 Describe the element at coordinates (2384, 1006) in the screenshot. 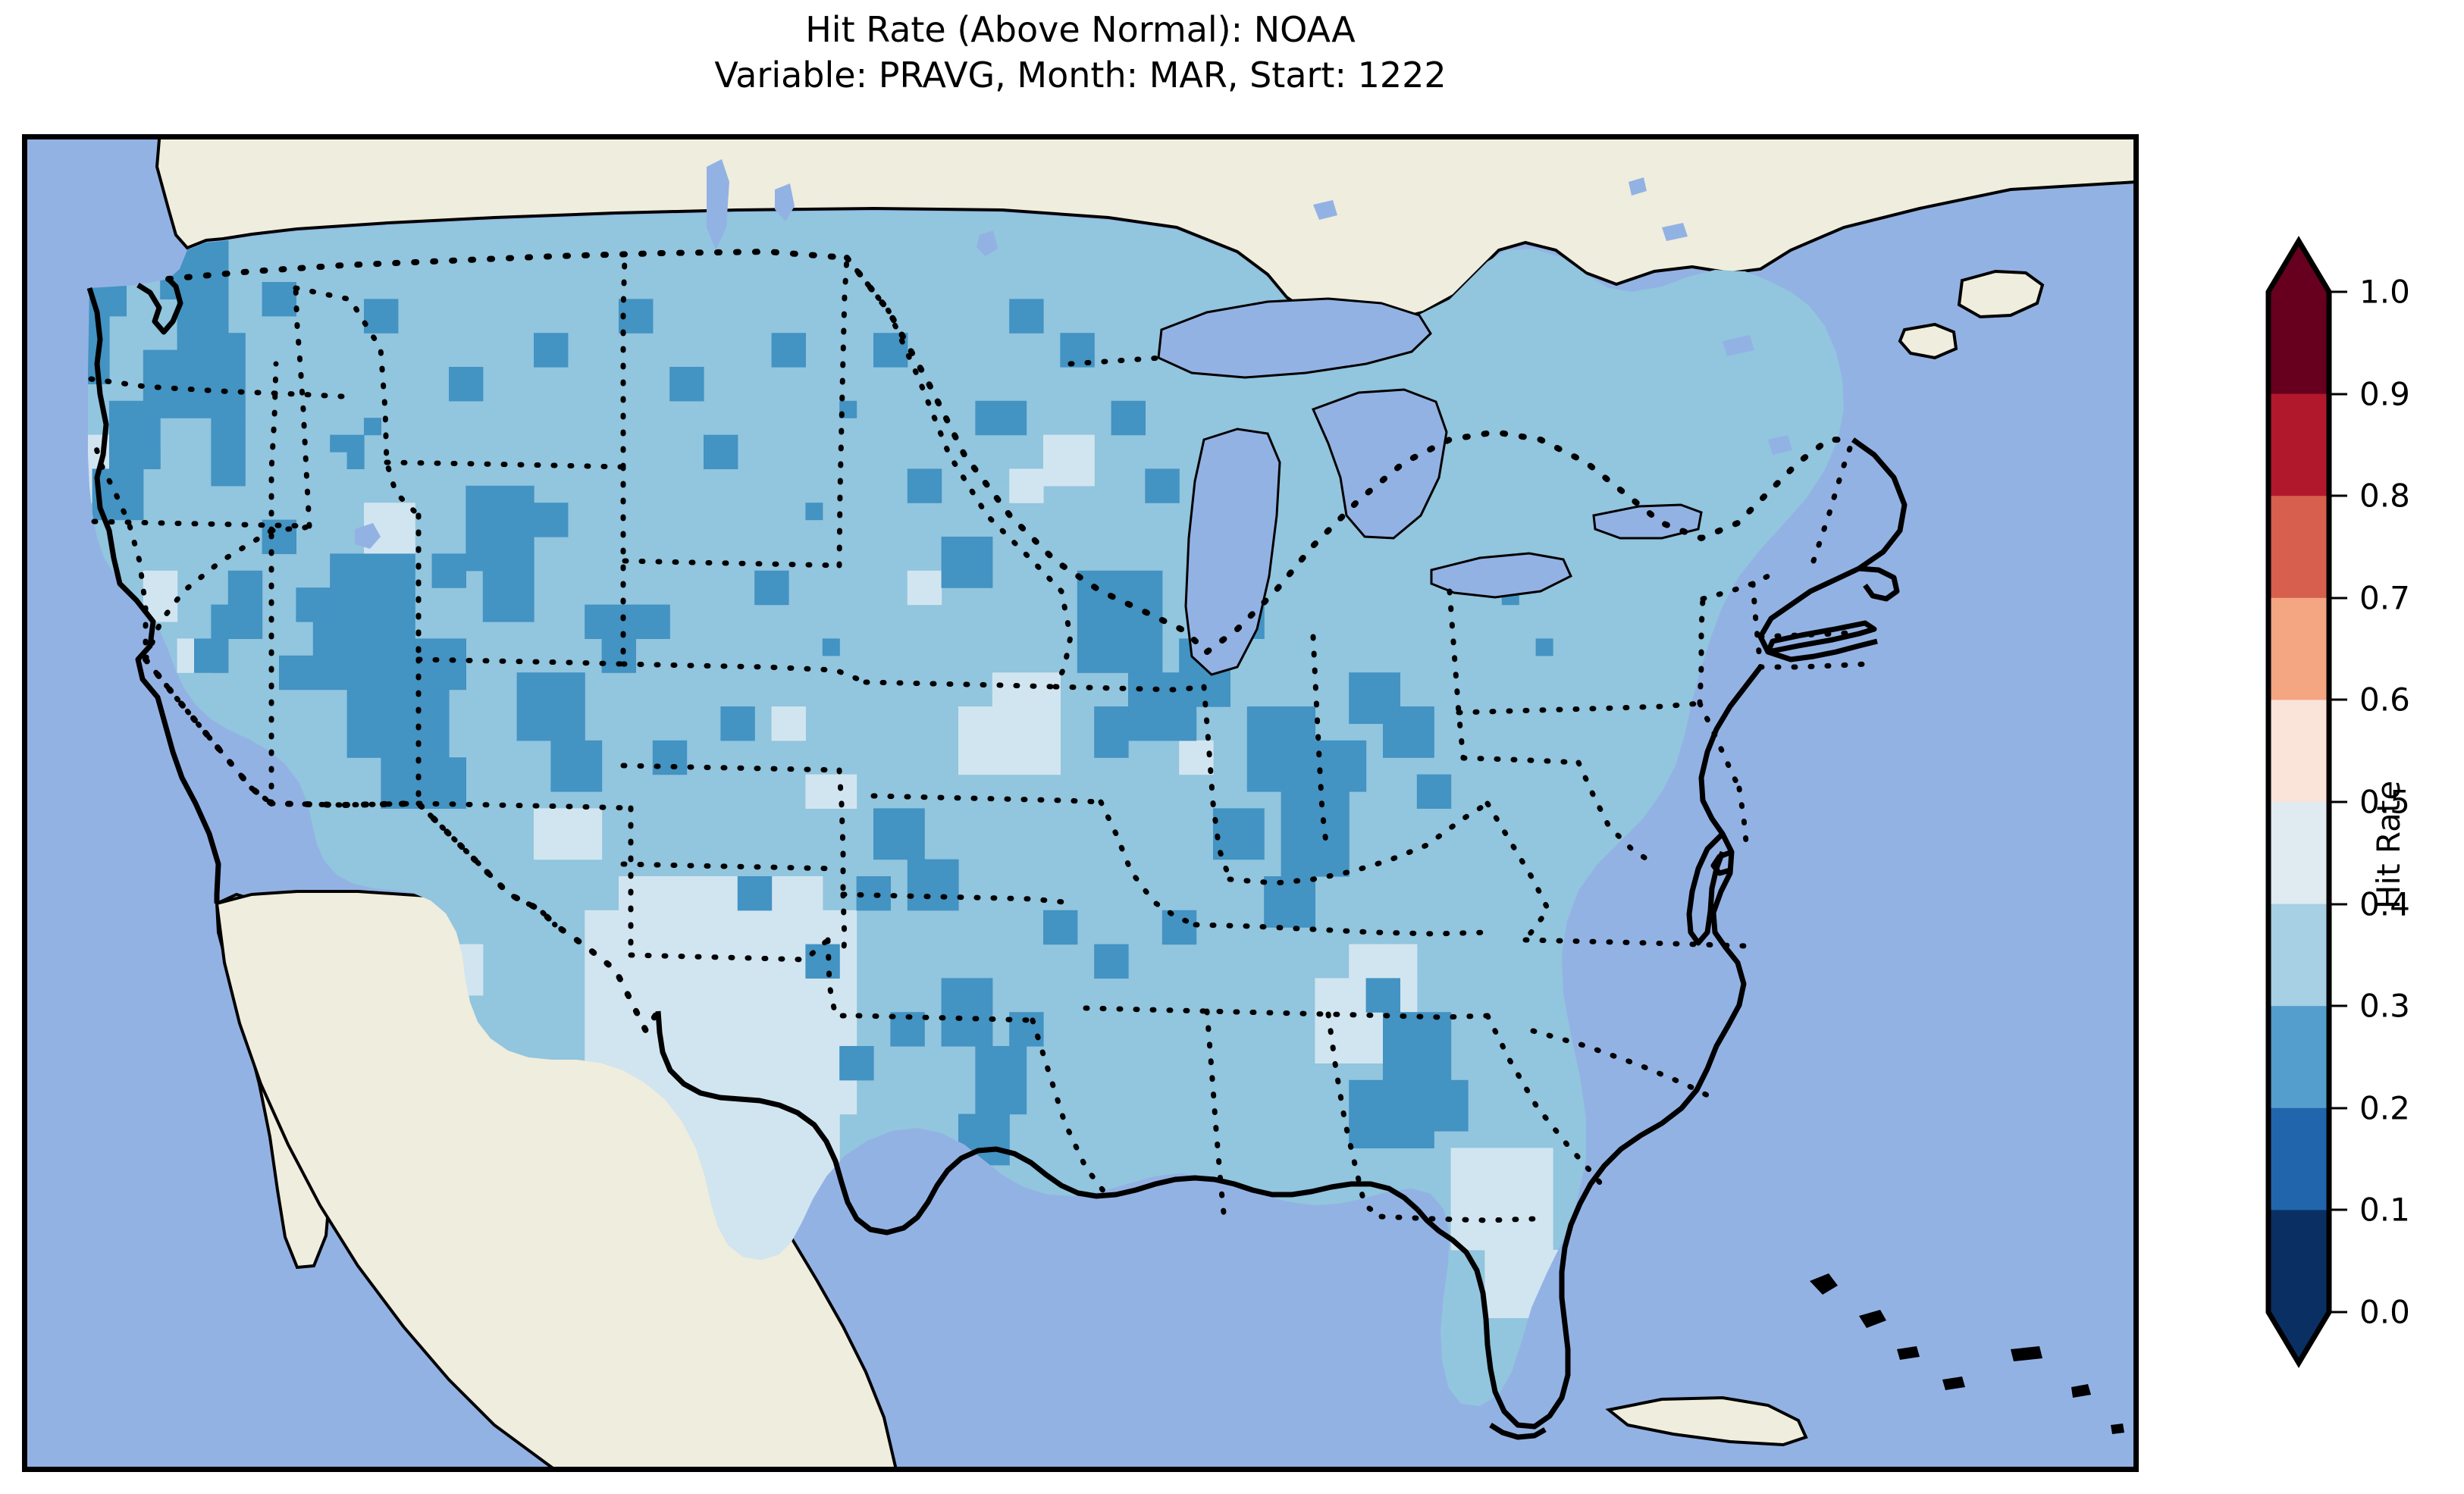

I see `colorbar-tick-label: 0.3` at that location.